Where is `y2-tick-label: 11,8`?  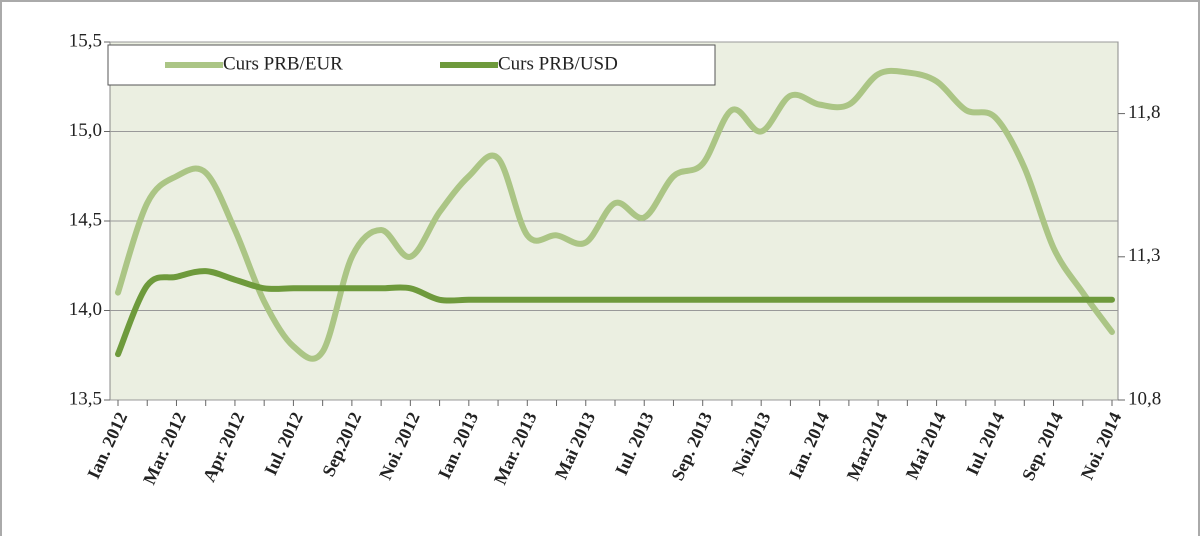
y2-tick-label: 11,8 is located at coordinates (1144, 112).